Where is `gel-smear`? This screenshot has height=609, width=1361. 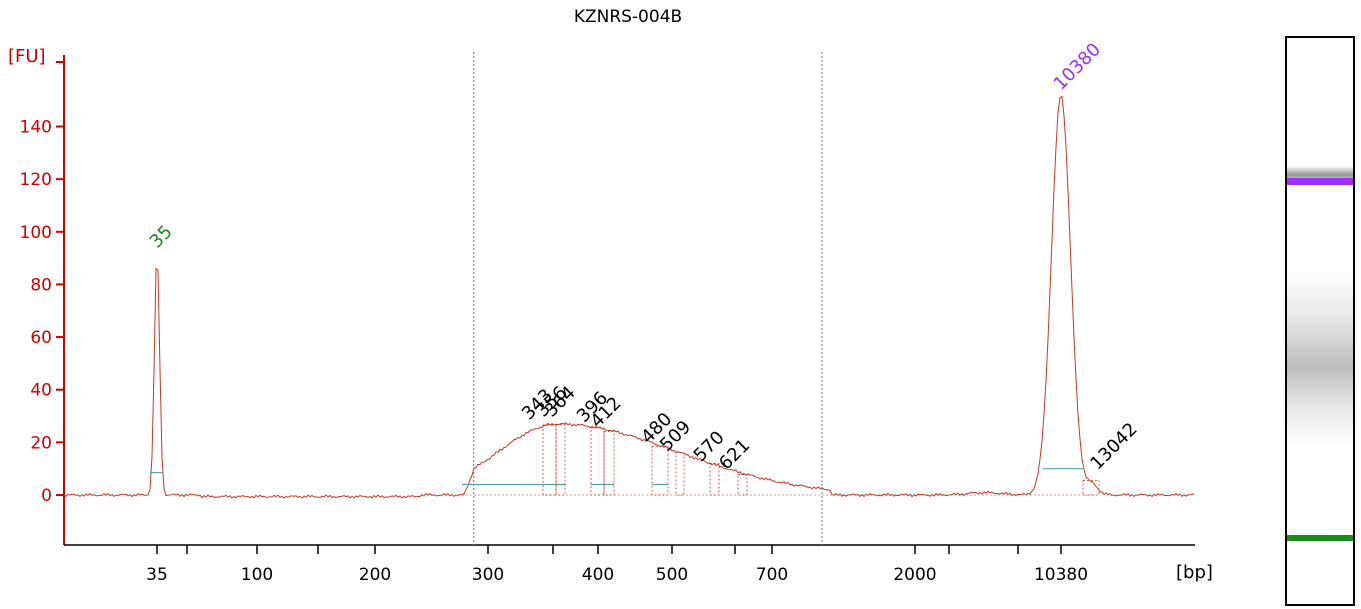
gel-smear is located at coordinates (1320, 358).